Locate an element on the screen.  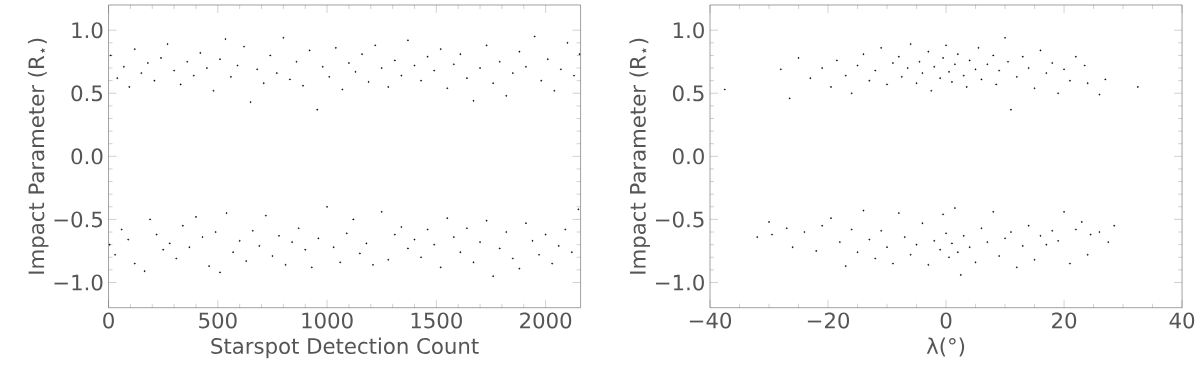
x-tick-label: 40 is located at coordinates (1182, 320).